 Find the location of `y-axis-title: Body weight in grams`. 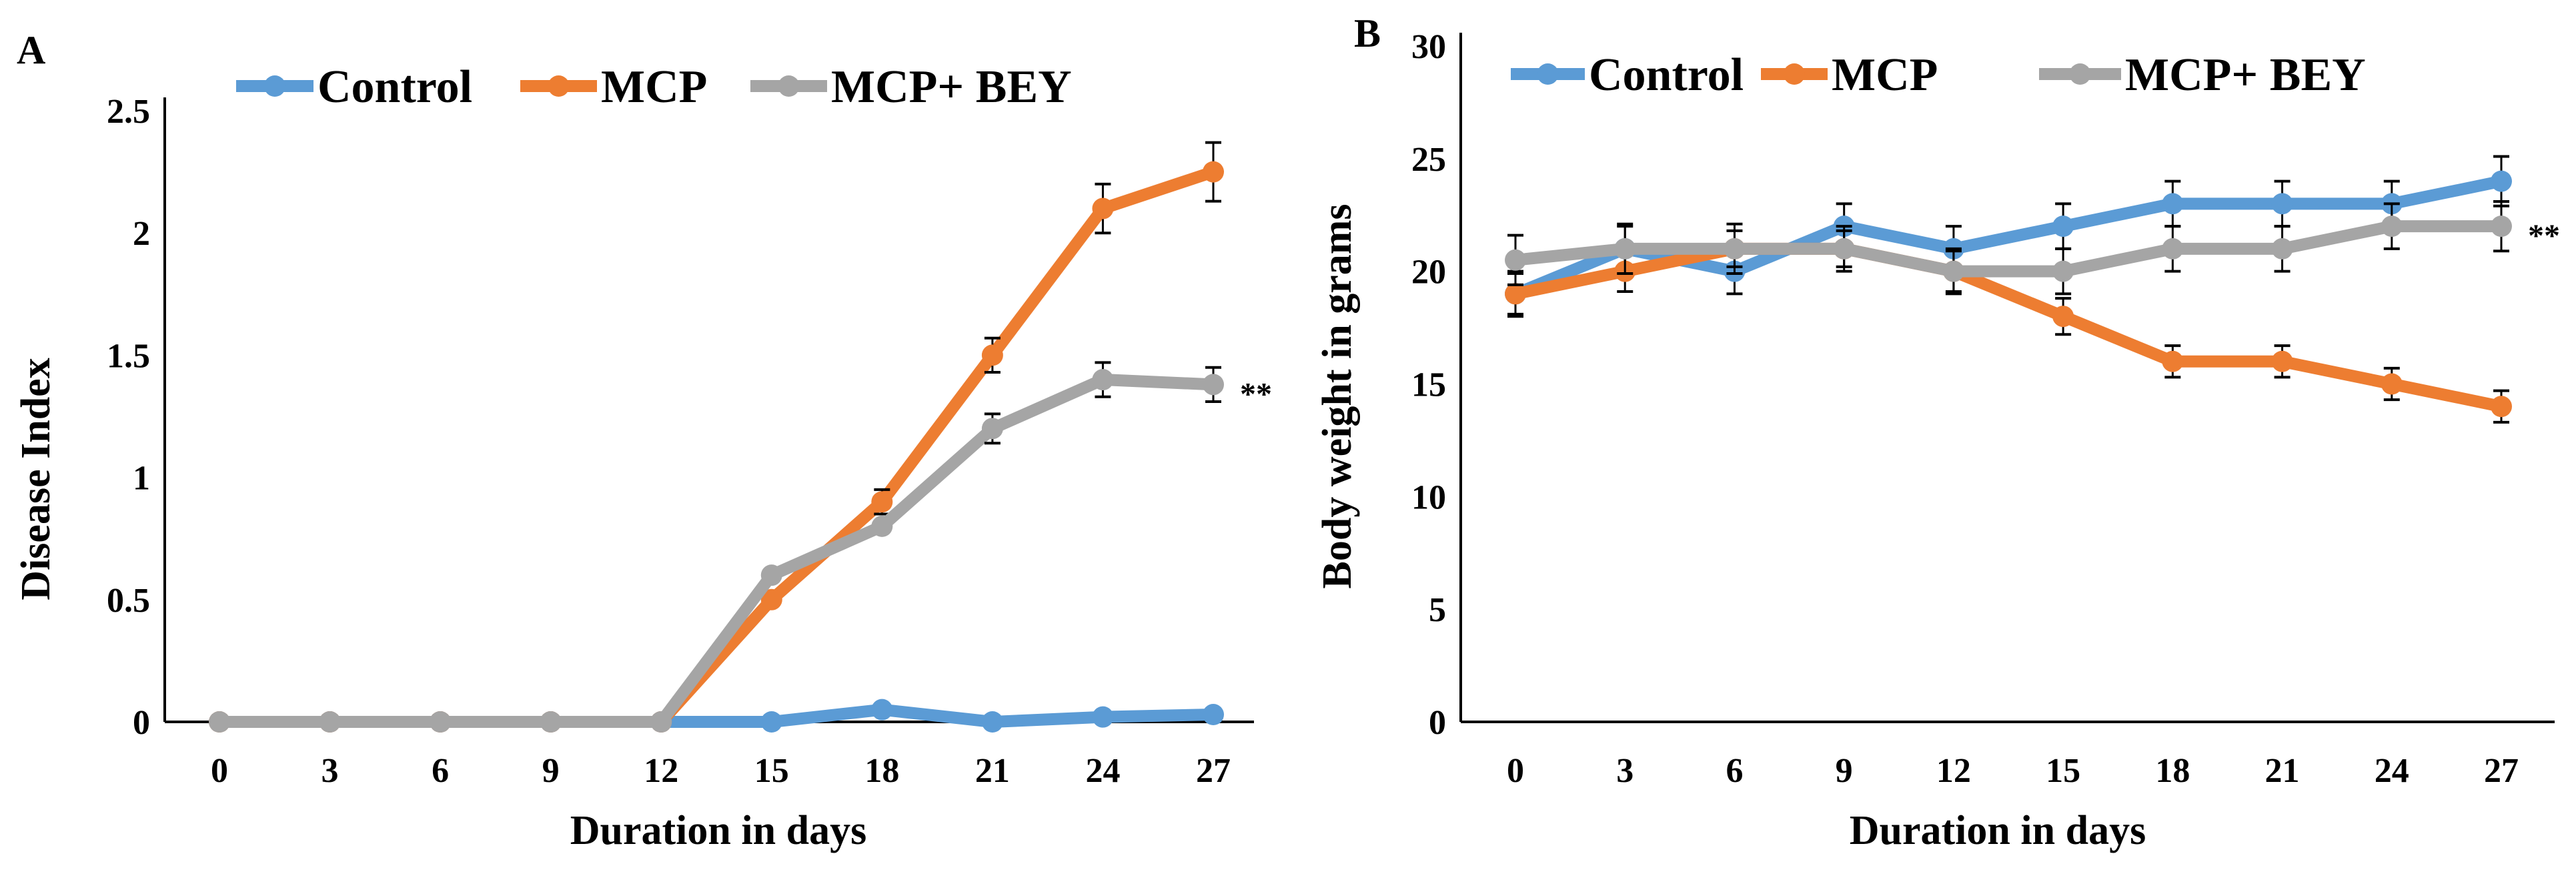

y-axis-title: Body weight in grams is located at coordinates (1337, 396).